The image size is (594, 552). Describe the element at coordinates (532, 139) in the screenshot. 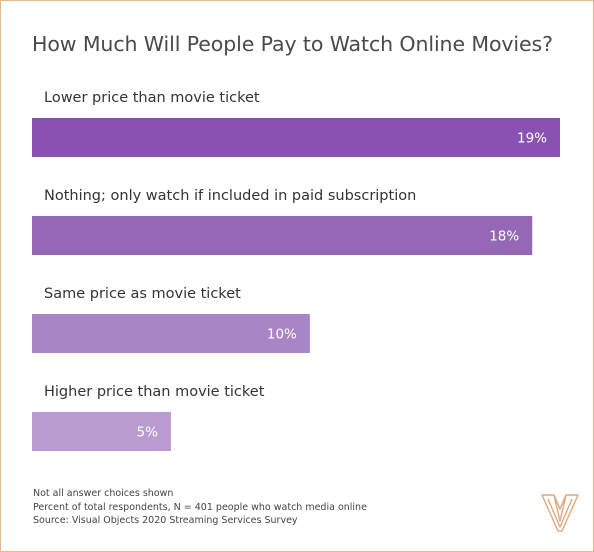

I see `value-label: 19%` at that location.